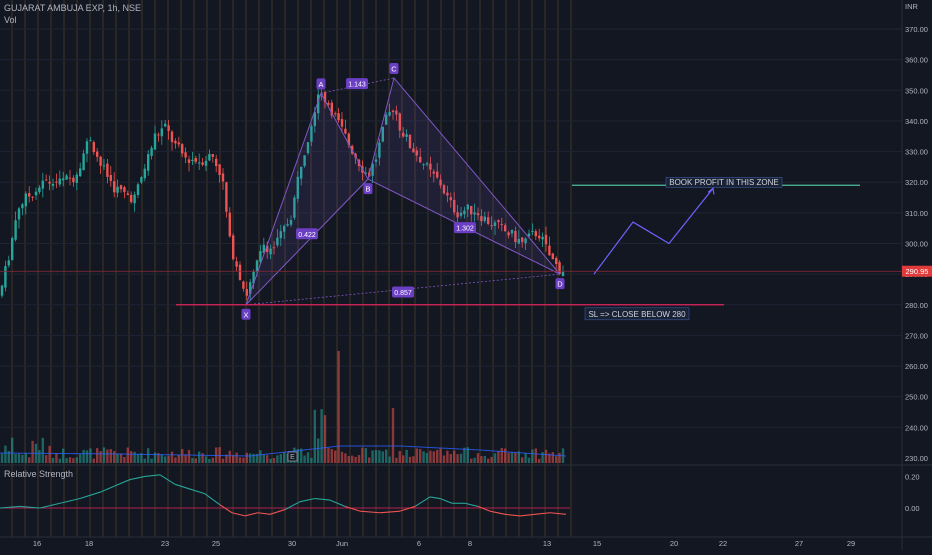 The height and width of the screenshot is (555, 932). Describe the element at coordinates (916, 213) in the screenshot. I see `y-tick-label: 310.00` at that location.